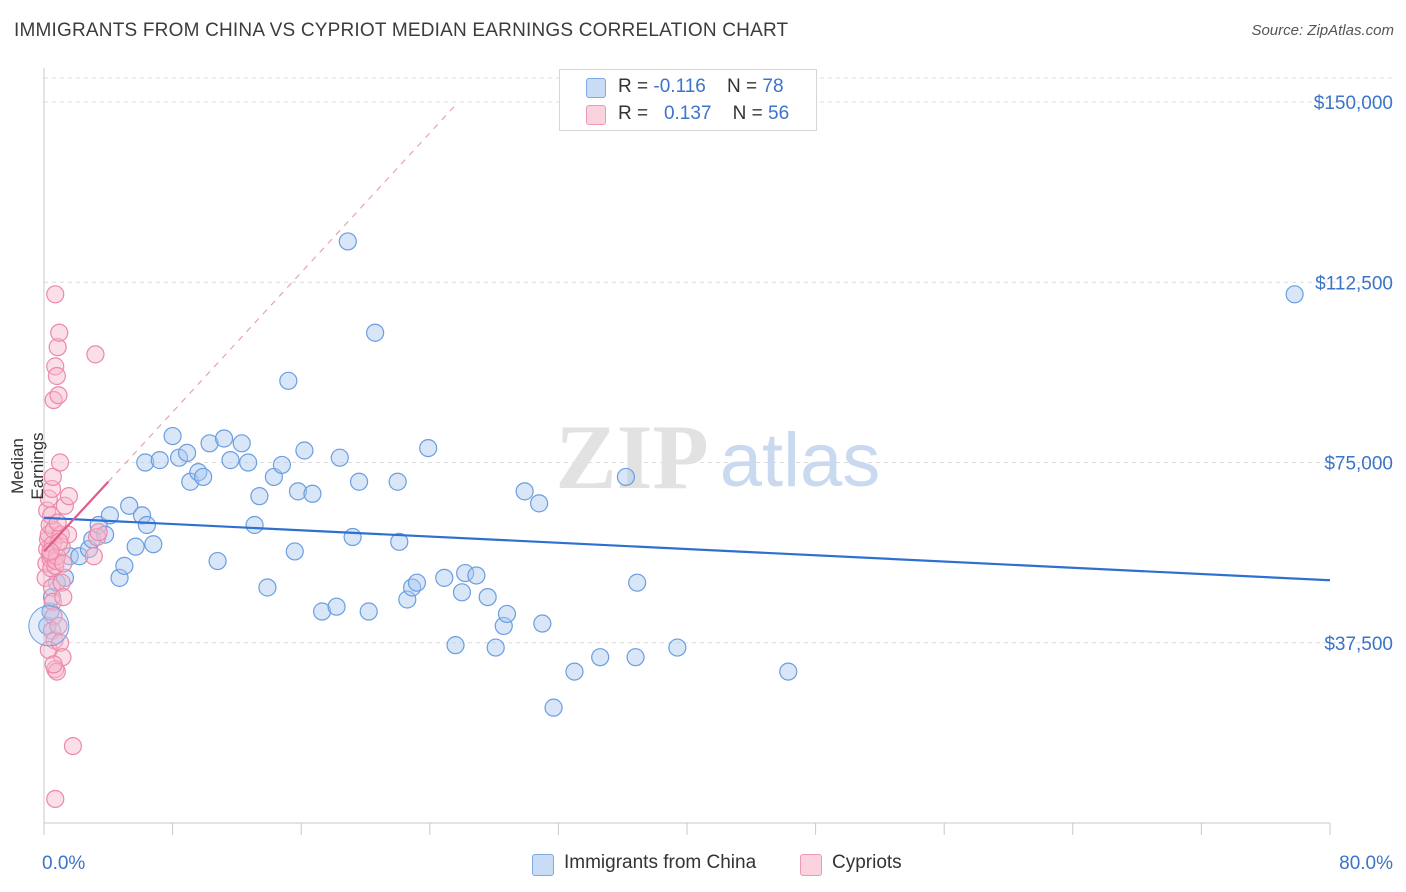  I want to click on bottom-legend-label-cypriots: Cypriots, so click(867, 862).